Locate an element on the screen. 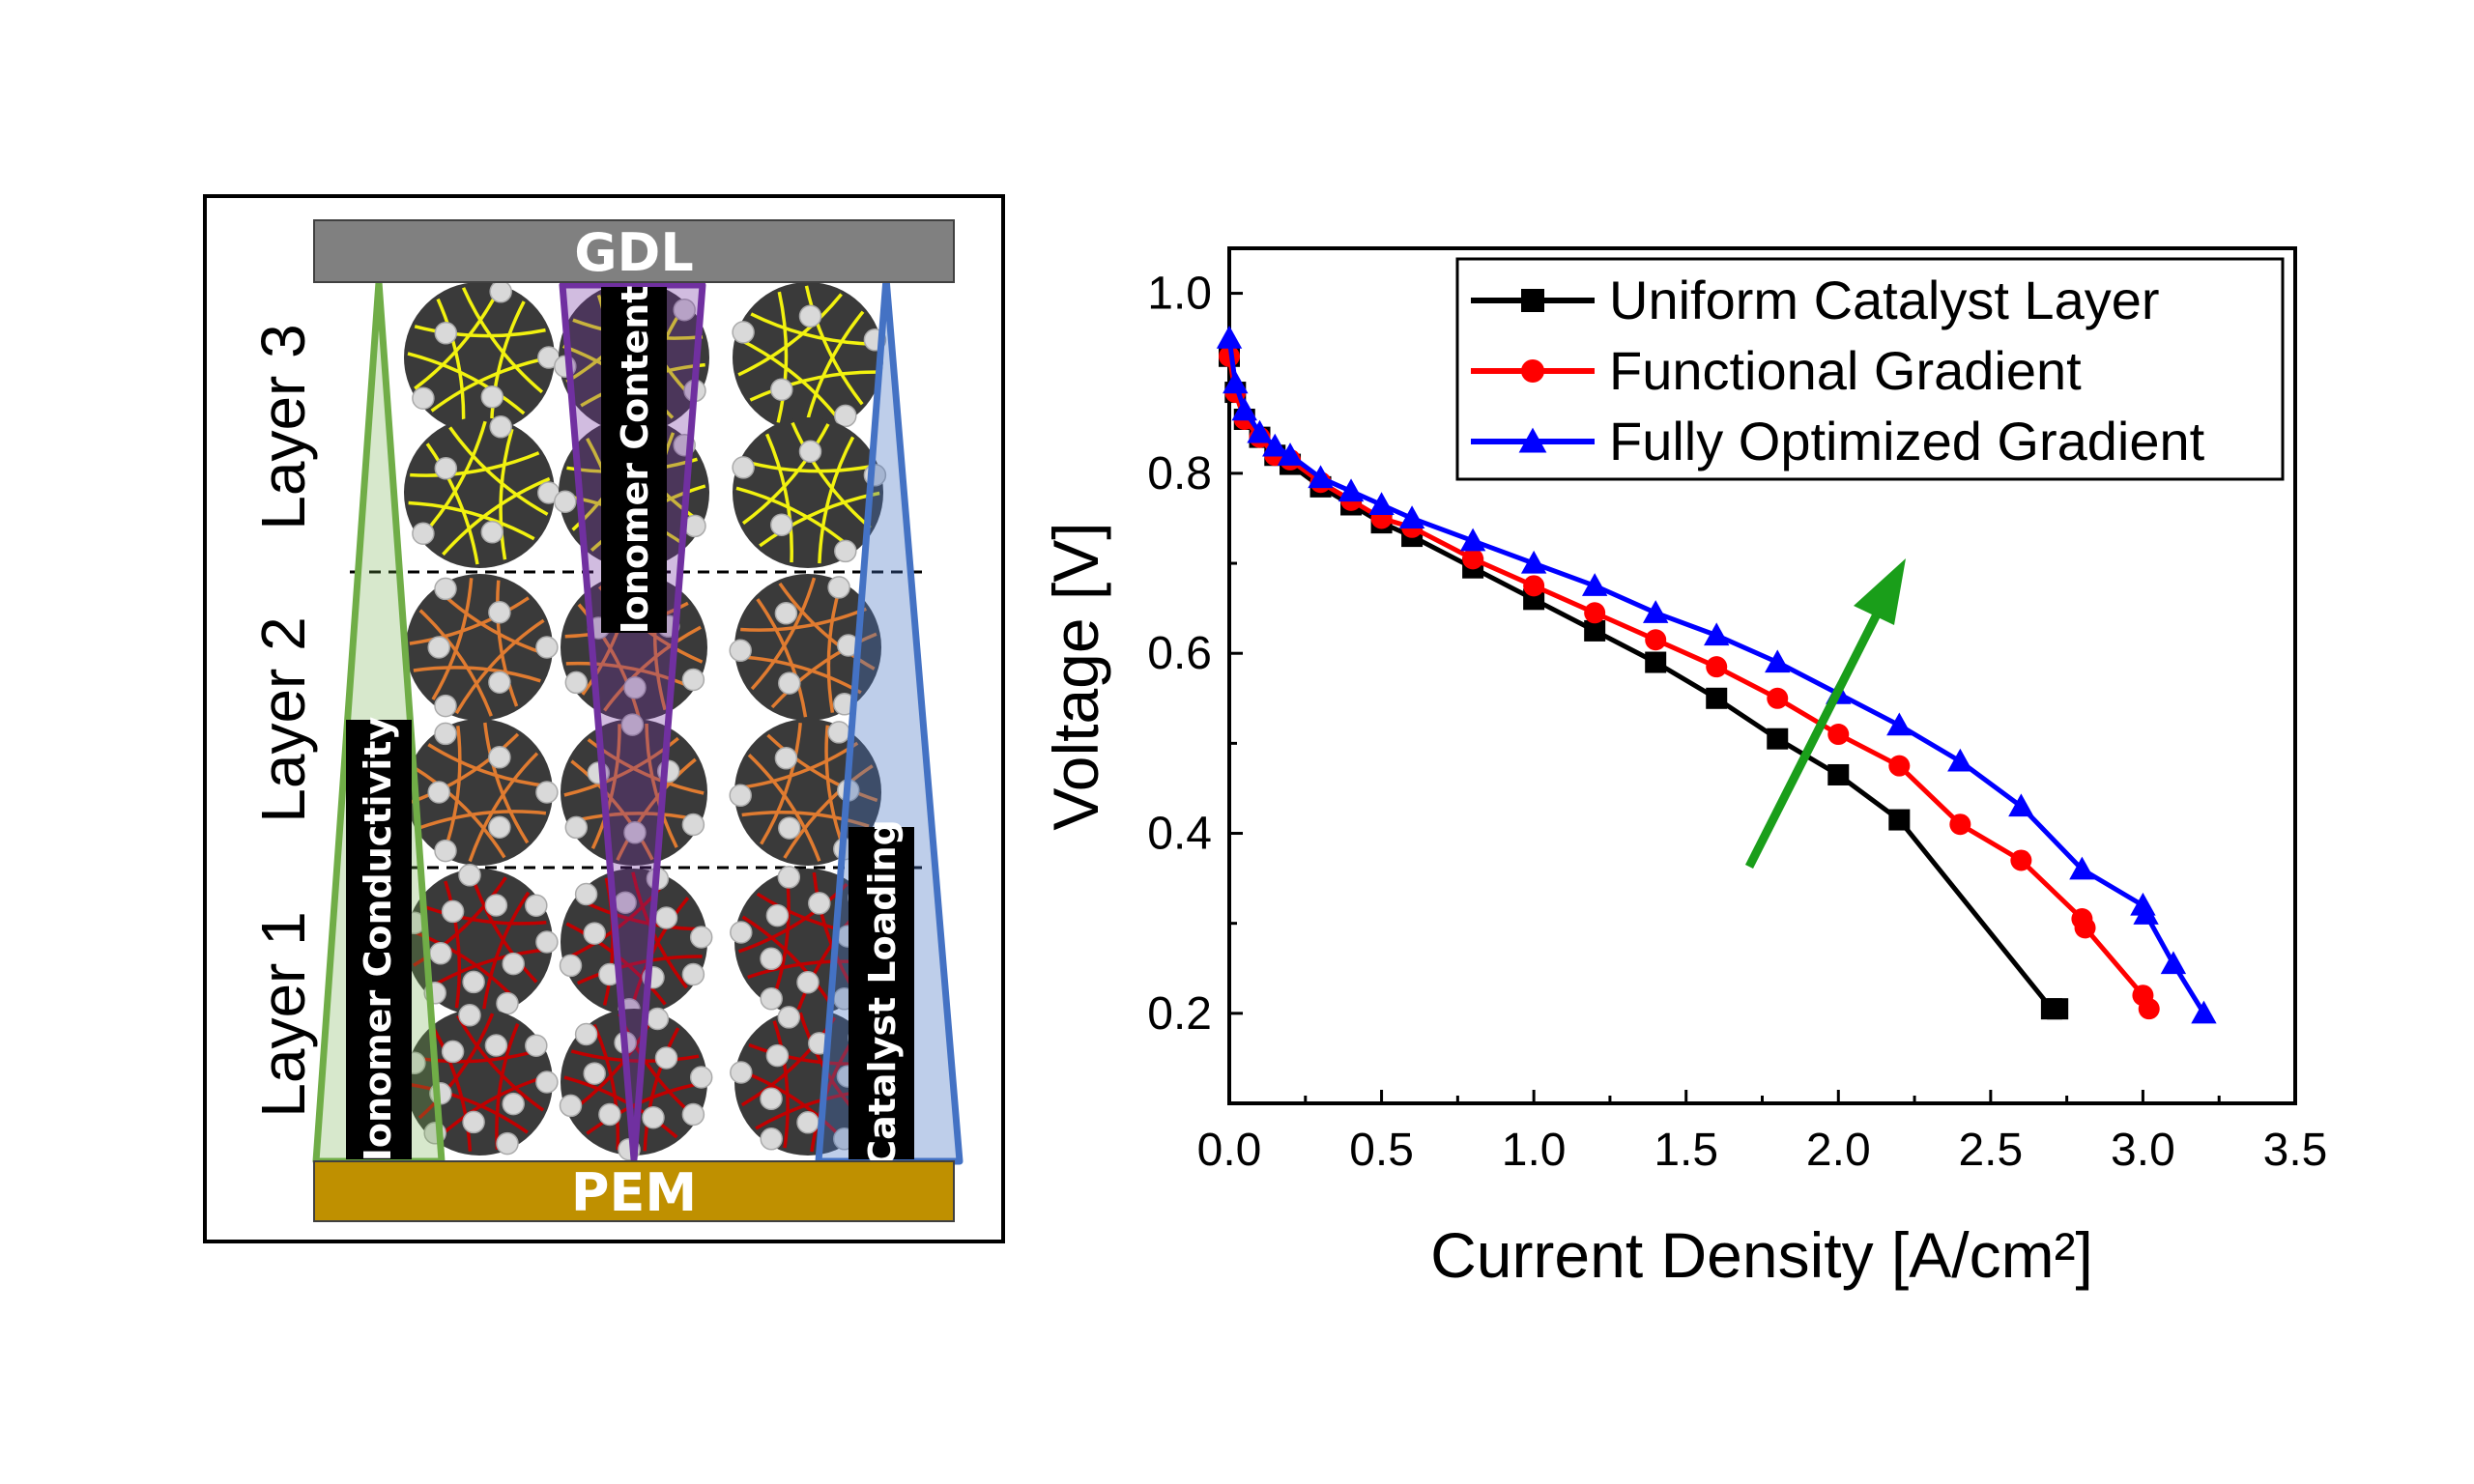 The image size is (2474, 1484). x-tick-label: 3.0 is located at coordinates (2143, 1151).